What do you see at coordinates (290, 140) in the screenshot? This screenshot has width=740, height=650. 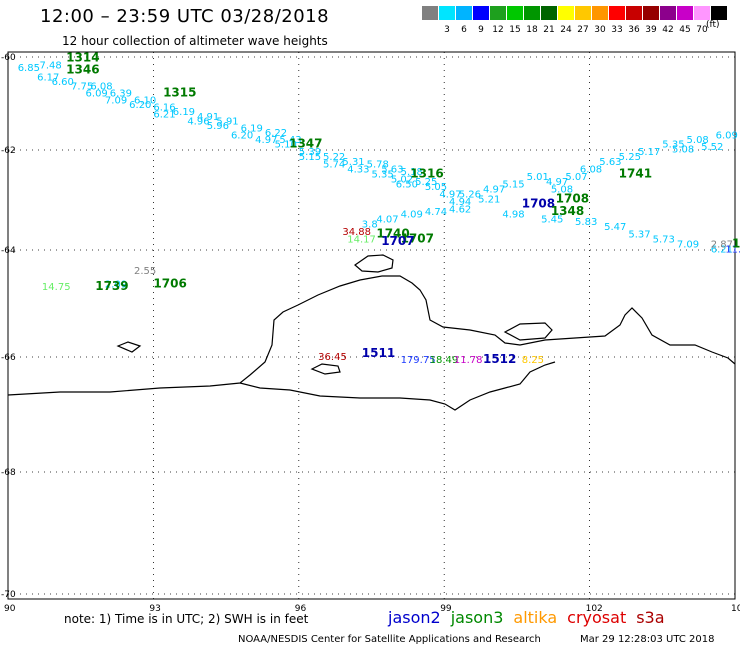 I see `swh-value-label: 5.43` at bounding box center [290, 140].